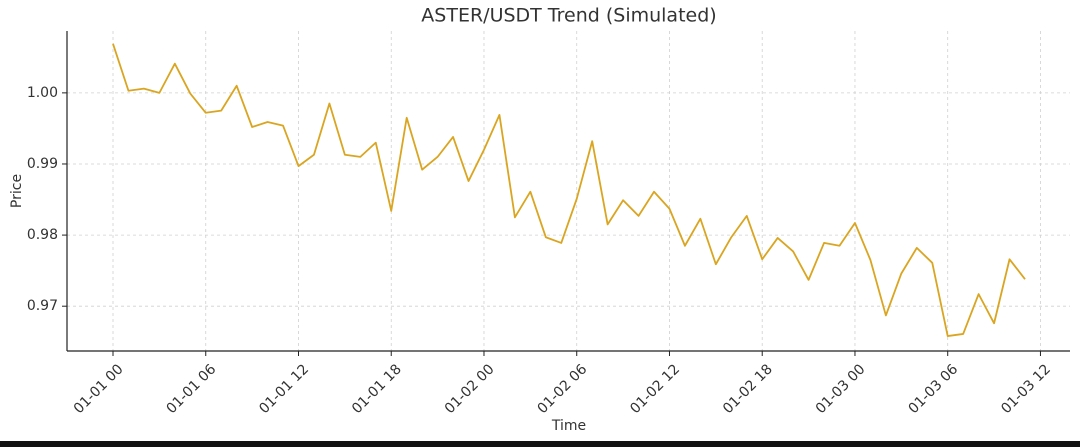 The height and width of the screenshot is (447, 1080). Describe the element at coordinates (42, 164) in the screenshot. I see `y-tick-label: 0.99` at that location.